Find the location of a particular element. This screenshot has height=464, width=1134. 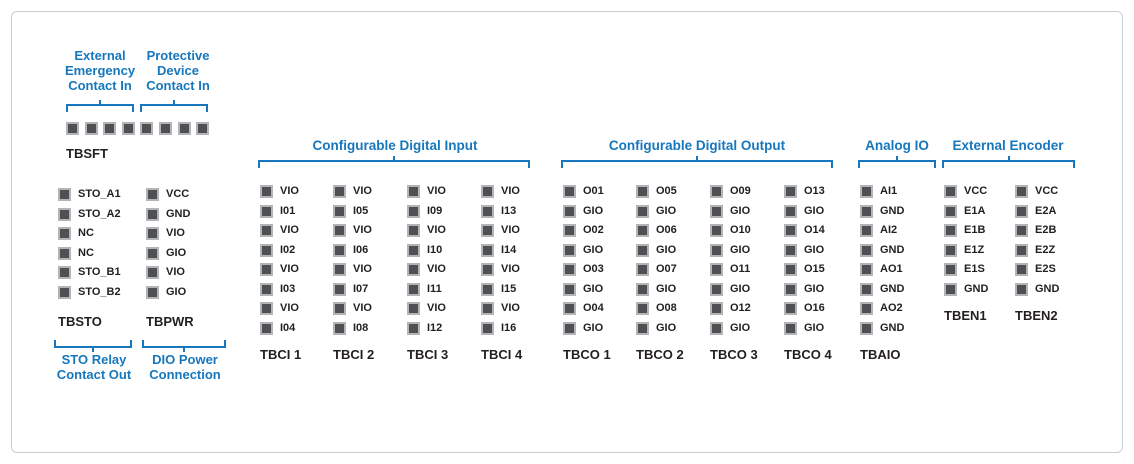

annotation-line: Device is located at coordinates (178, 70).